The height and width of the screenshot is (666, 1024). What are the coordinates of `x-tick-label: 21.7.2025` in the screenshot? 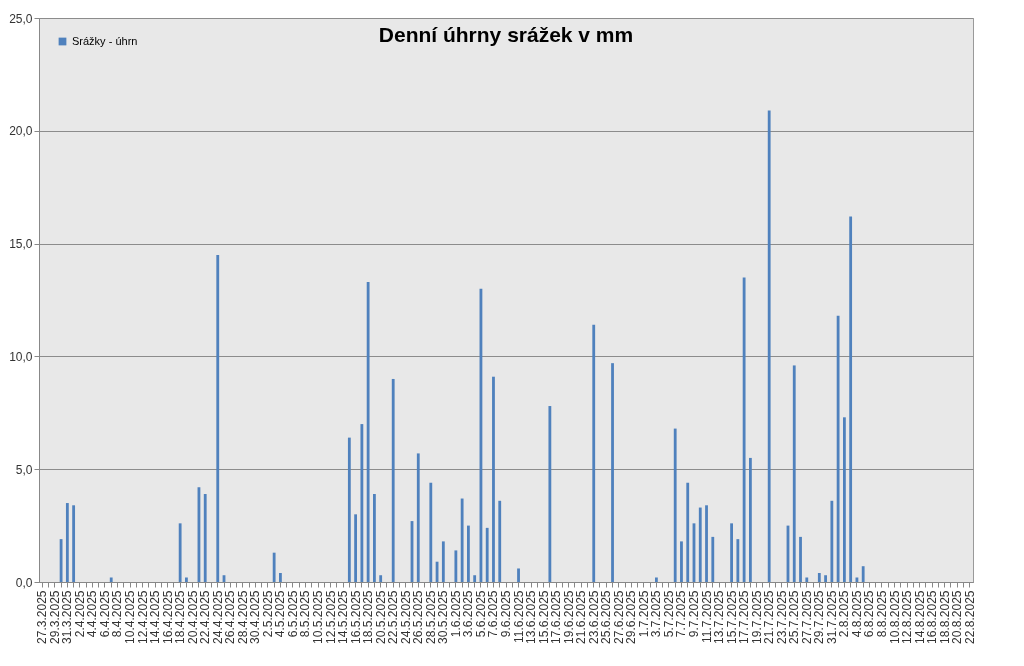 It's located at (769, 617).